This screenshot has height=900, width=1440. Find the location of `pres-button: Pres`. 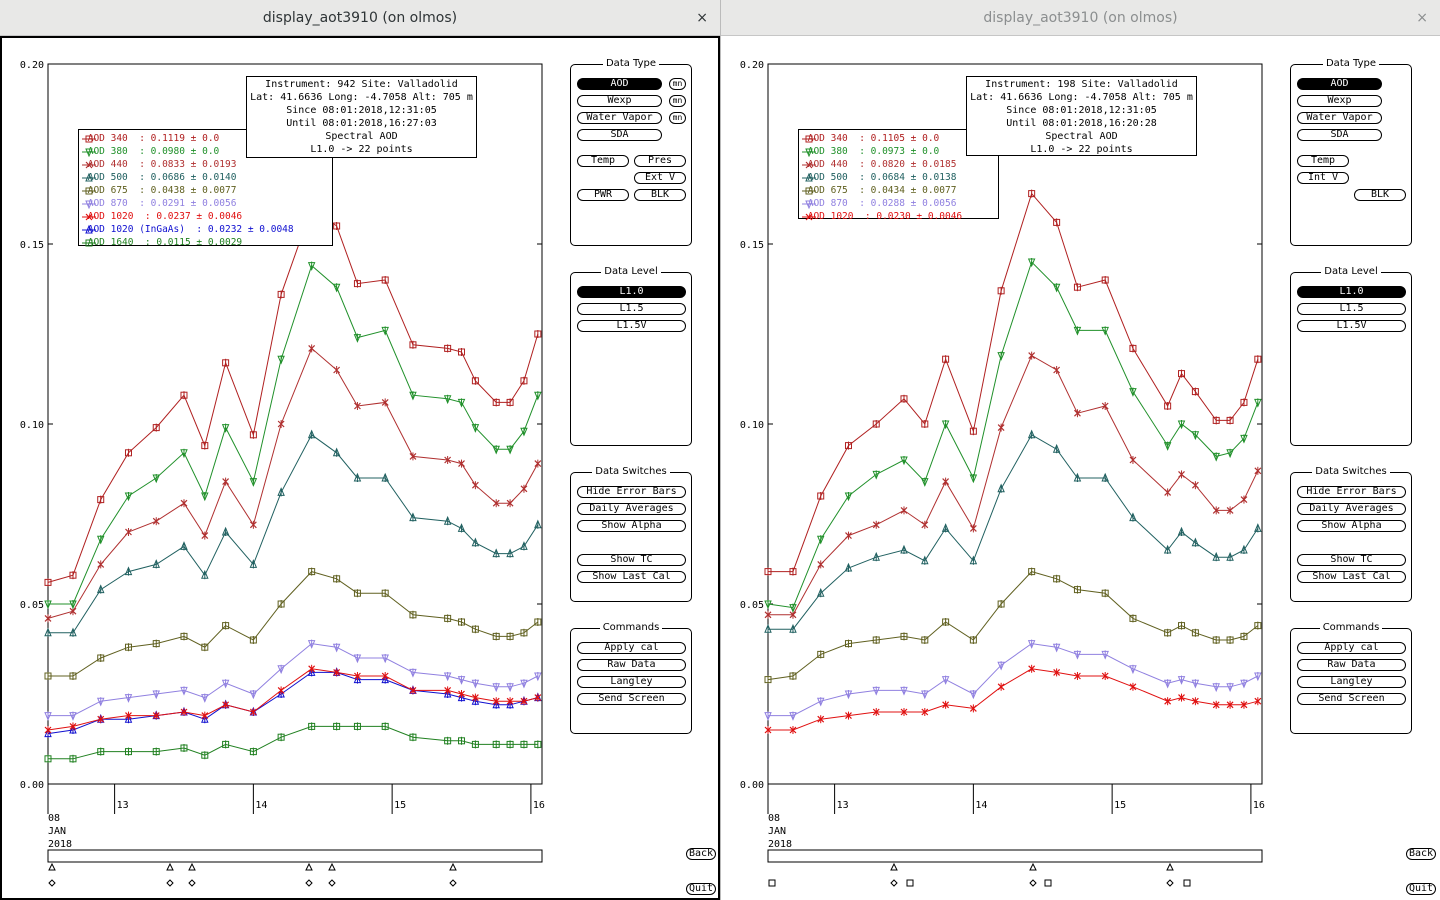

pres-button: Pres is located at coordinates (660, 161).